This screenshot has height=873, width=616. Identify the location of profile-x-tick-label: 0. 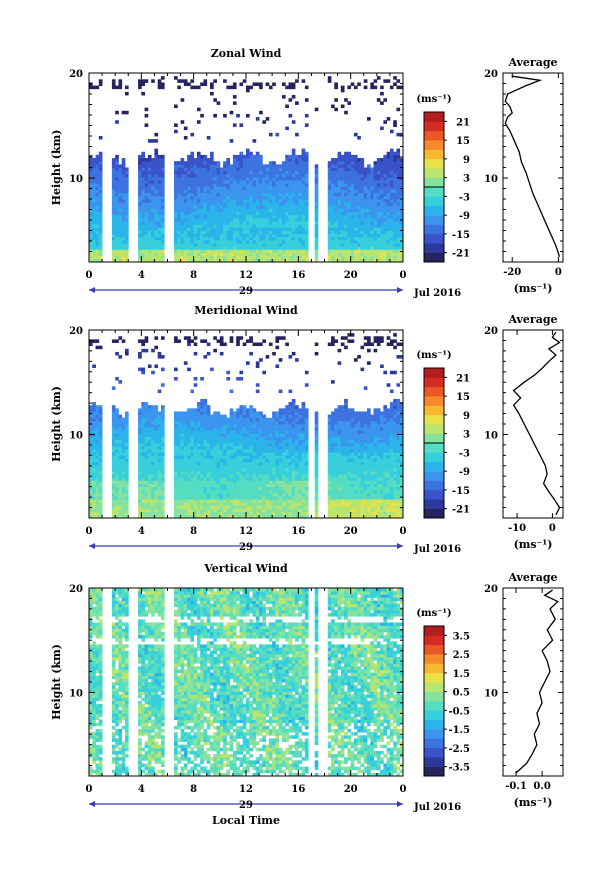
(552, 528).